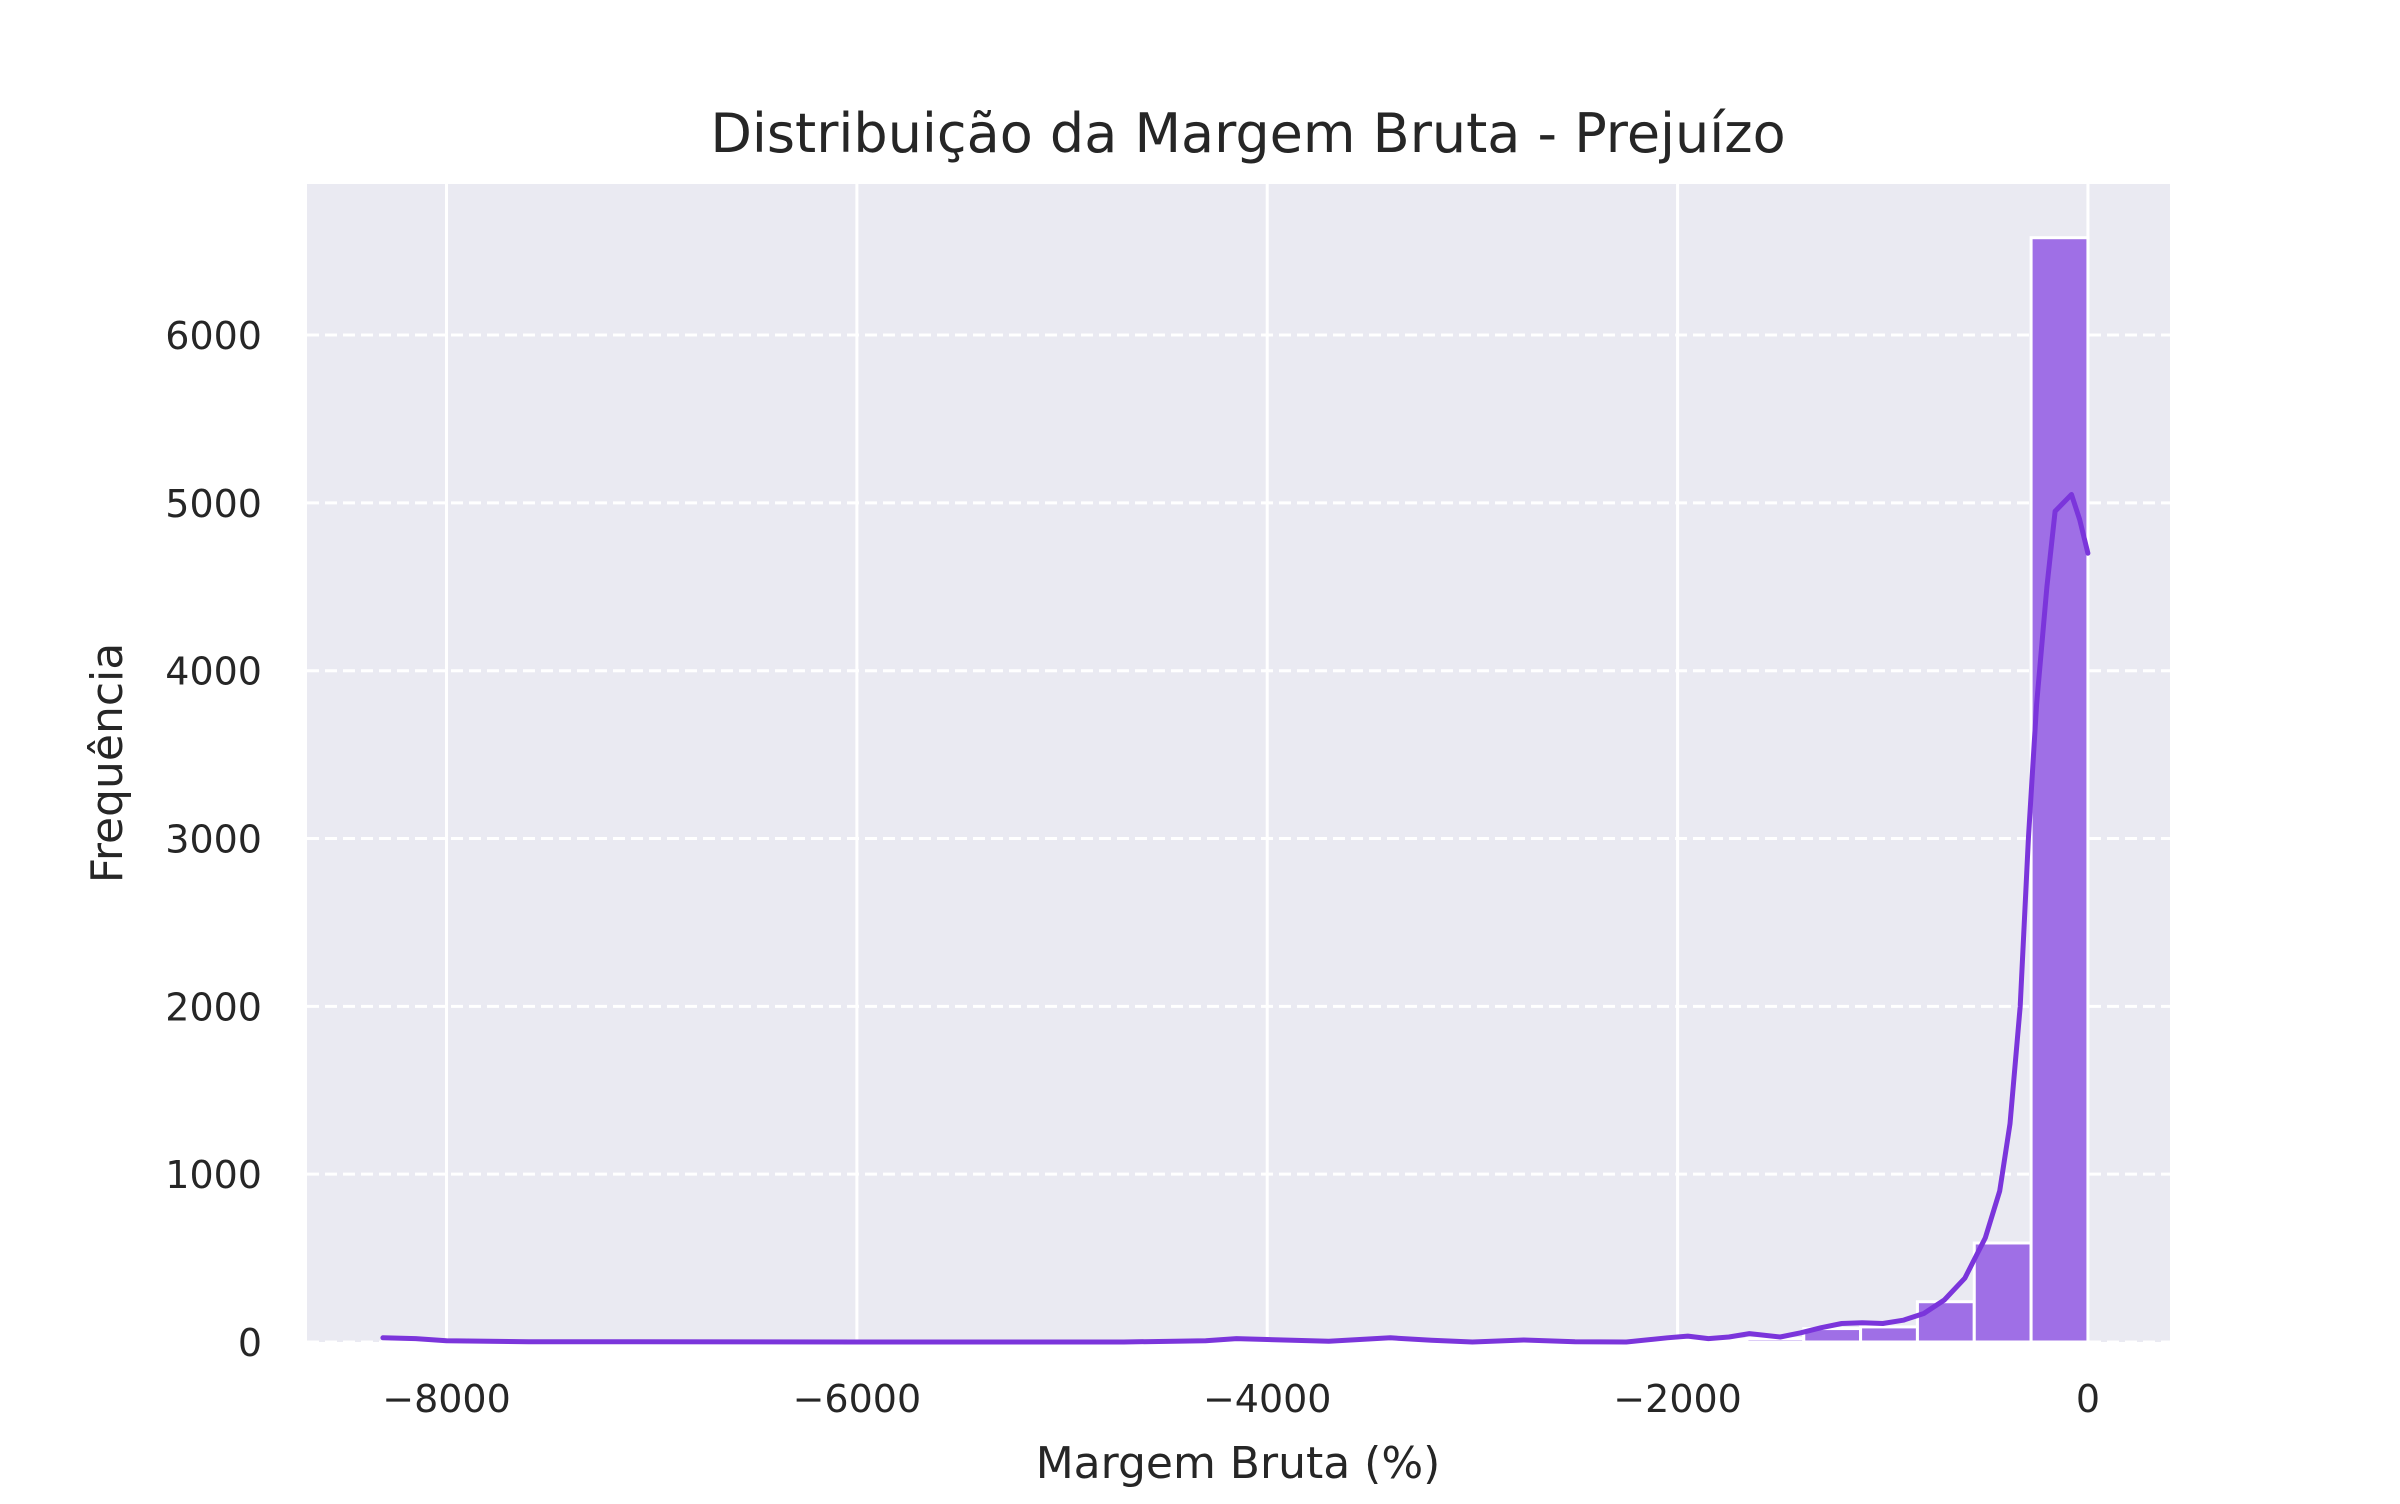  Describe the element at coordinates (2088, 1399) in the screenshot. I see `x-tick-label: 0` at that location.